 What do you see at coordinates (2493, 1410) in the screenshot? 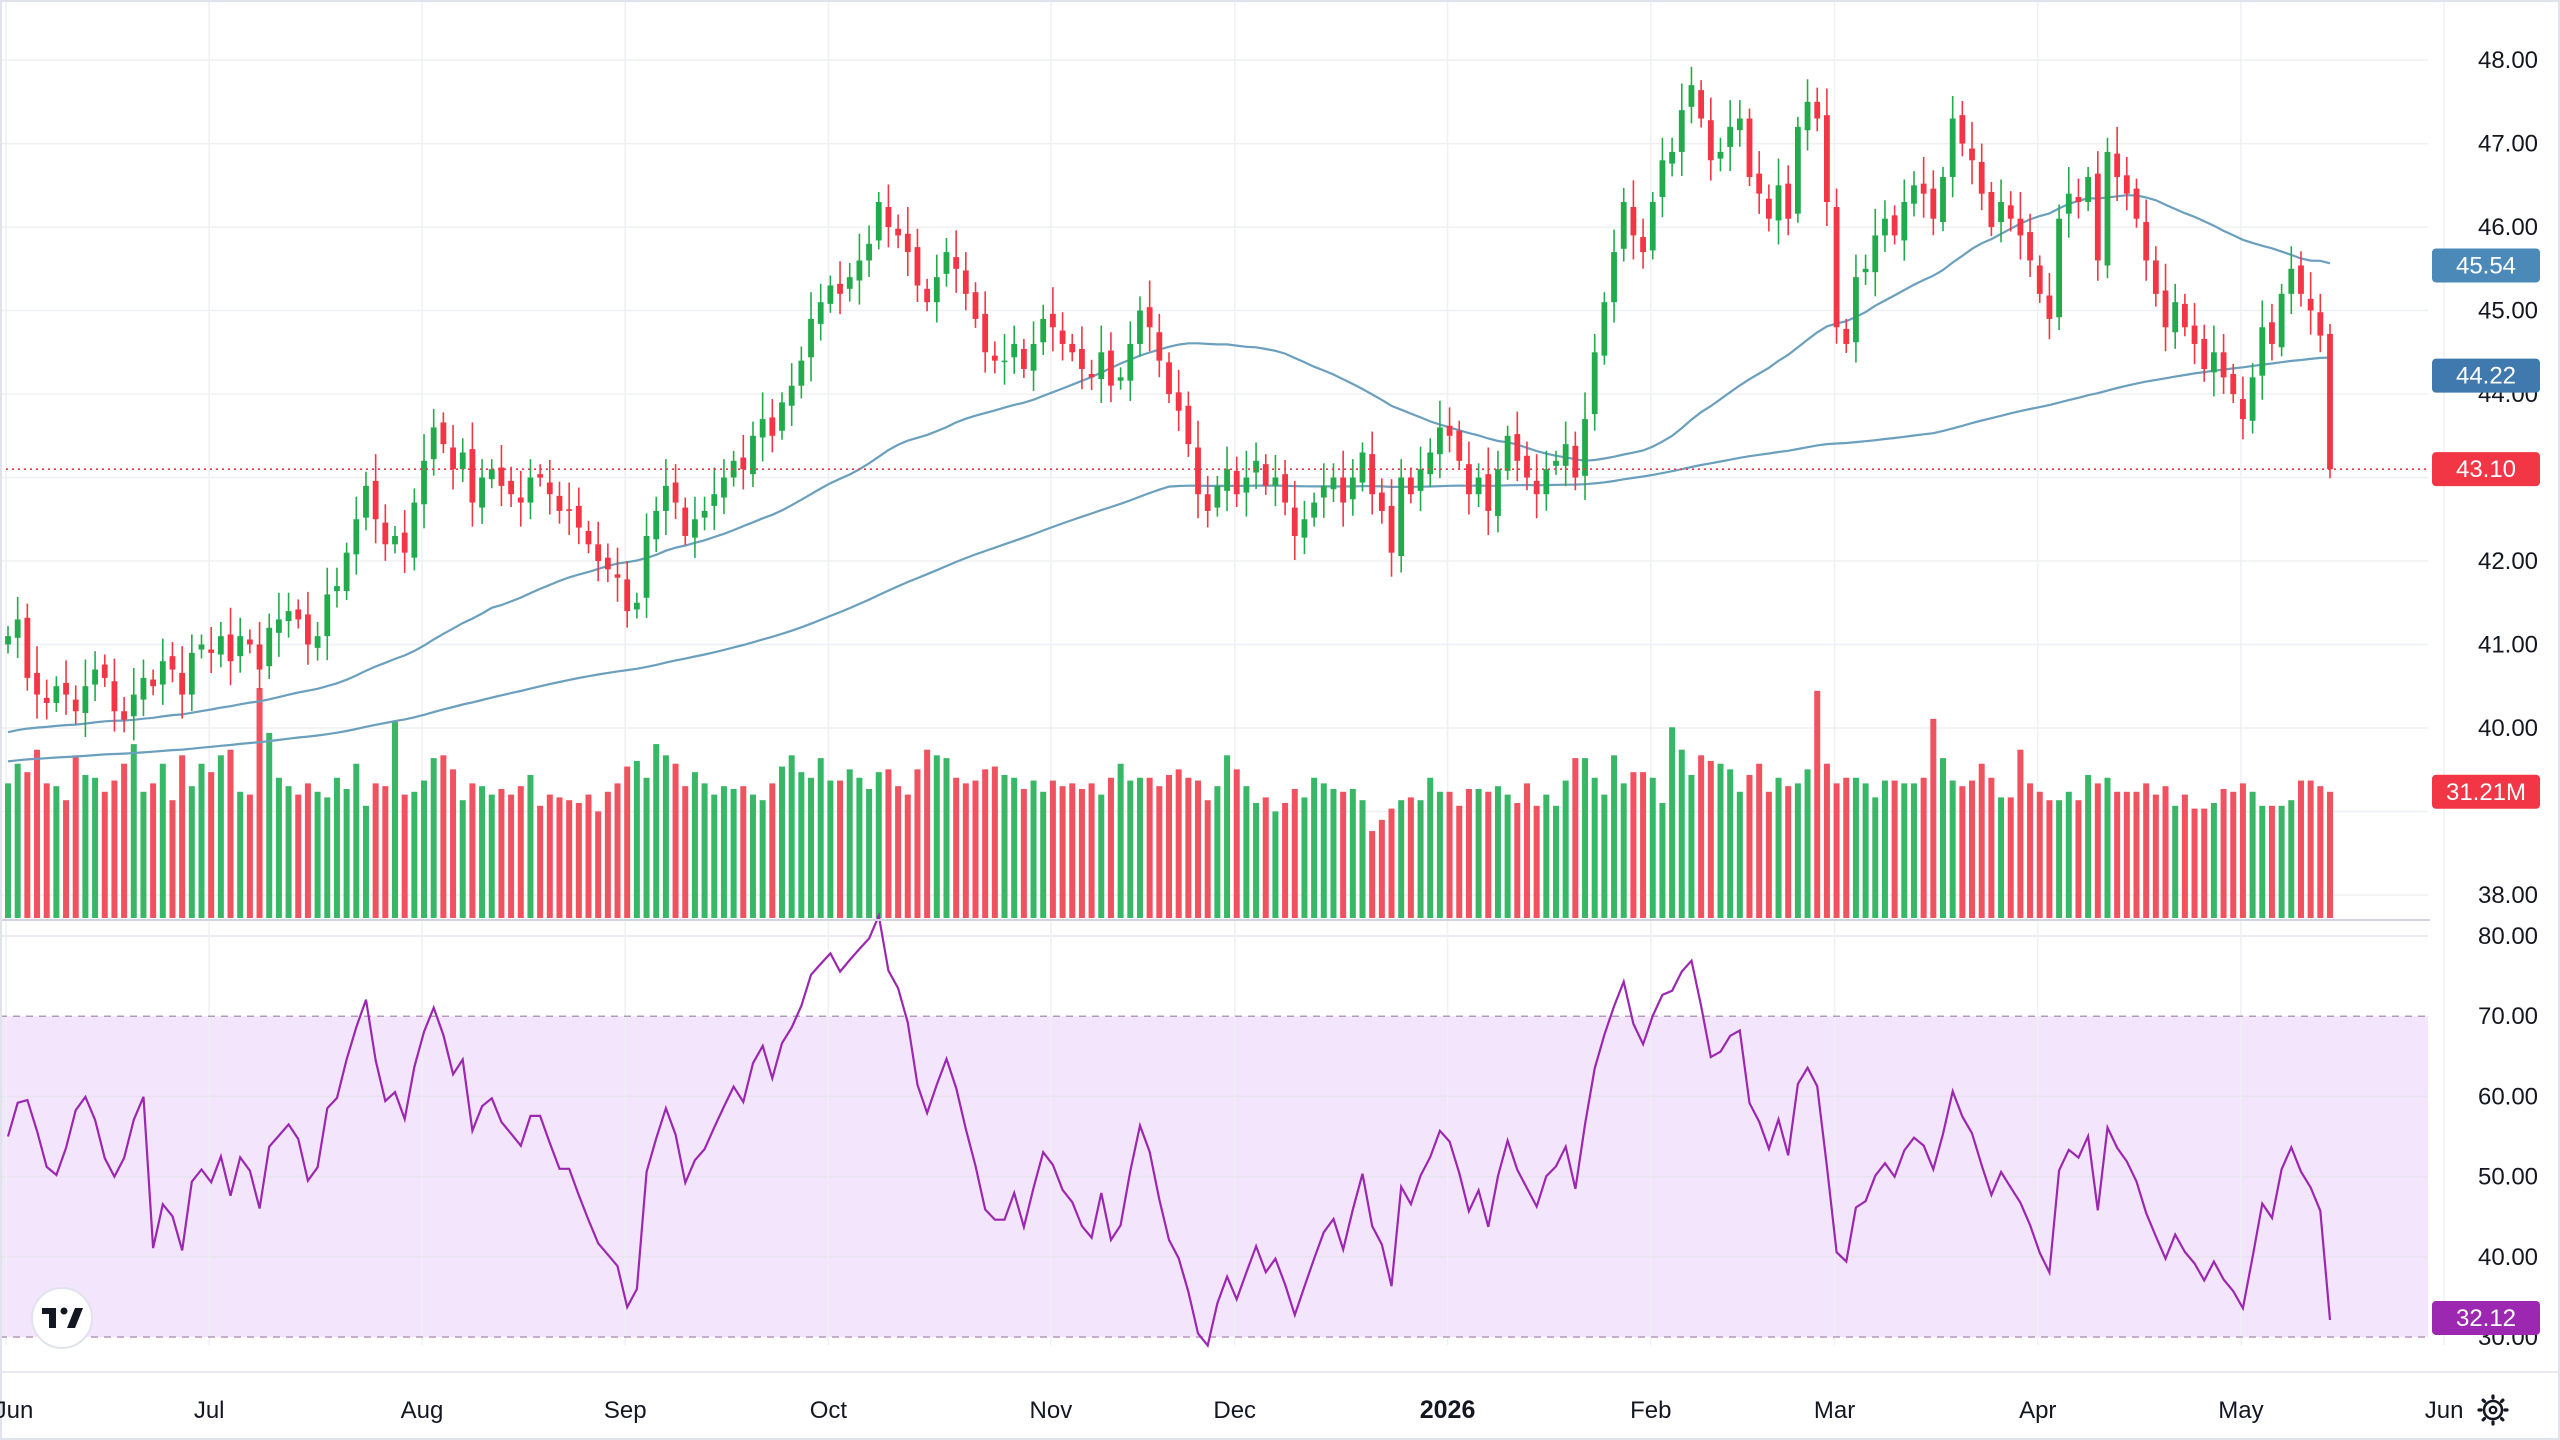
I see `settings-gear-icon` at bounding box center [2493, 1410].